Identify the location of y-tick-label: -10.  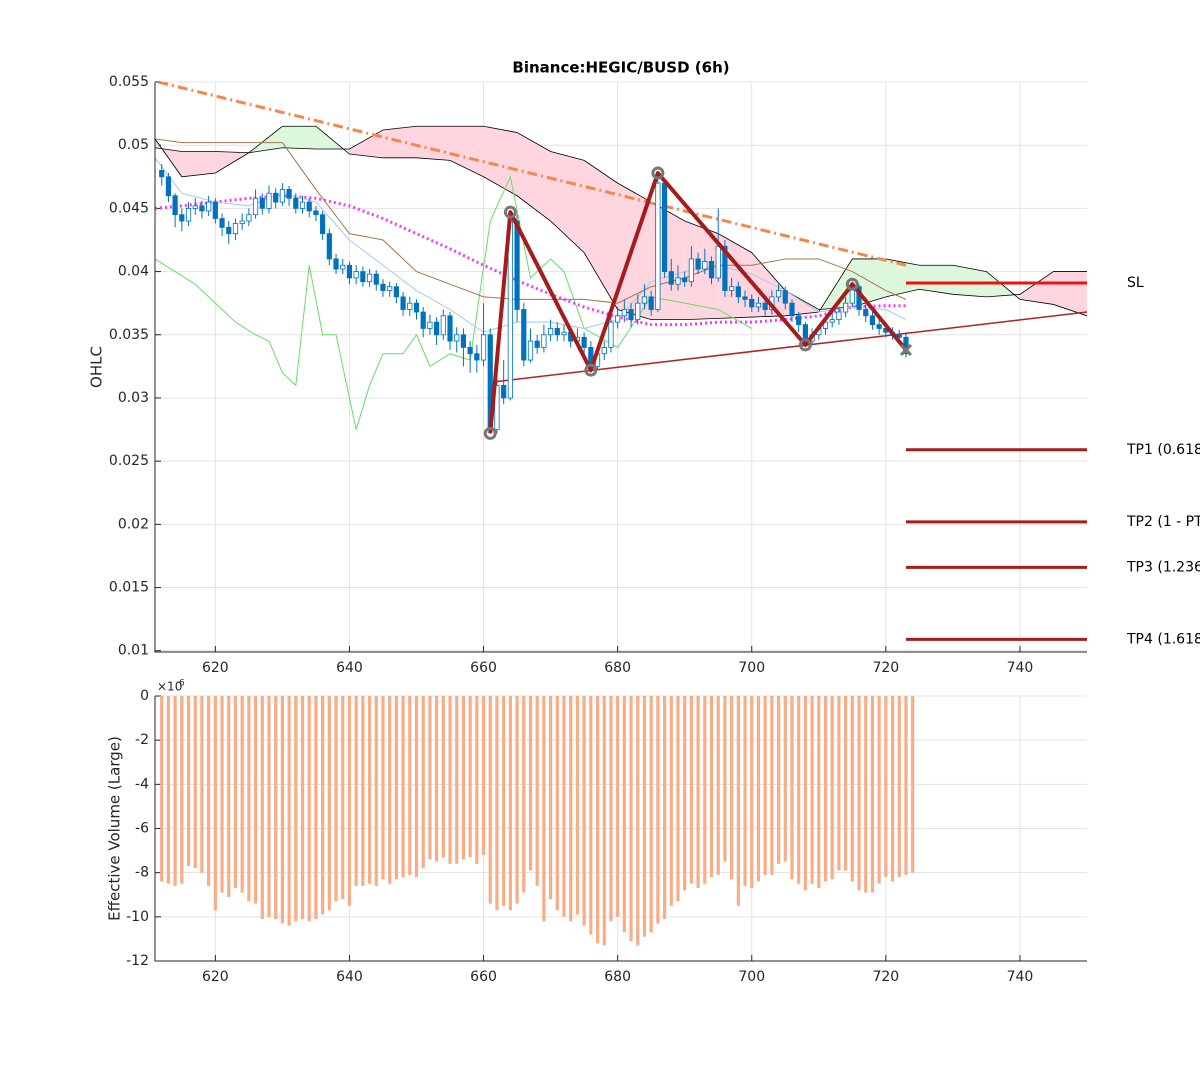
(137, 917).